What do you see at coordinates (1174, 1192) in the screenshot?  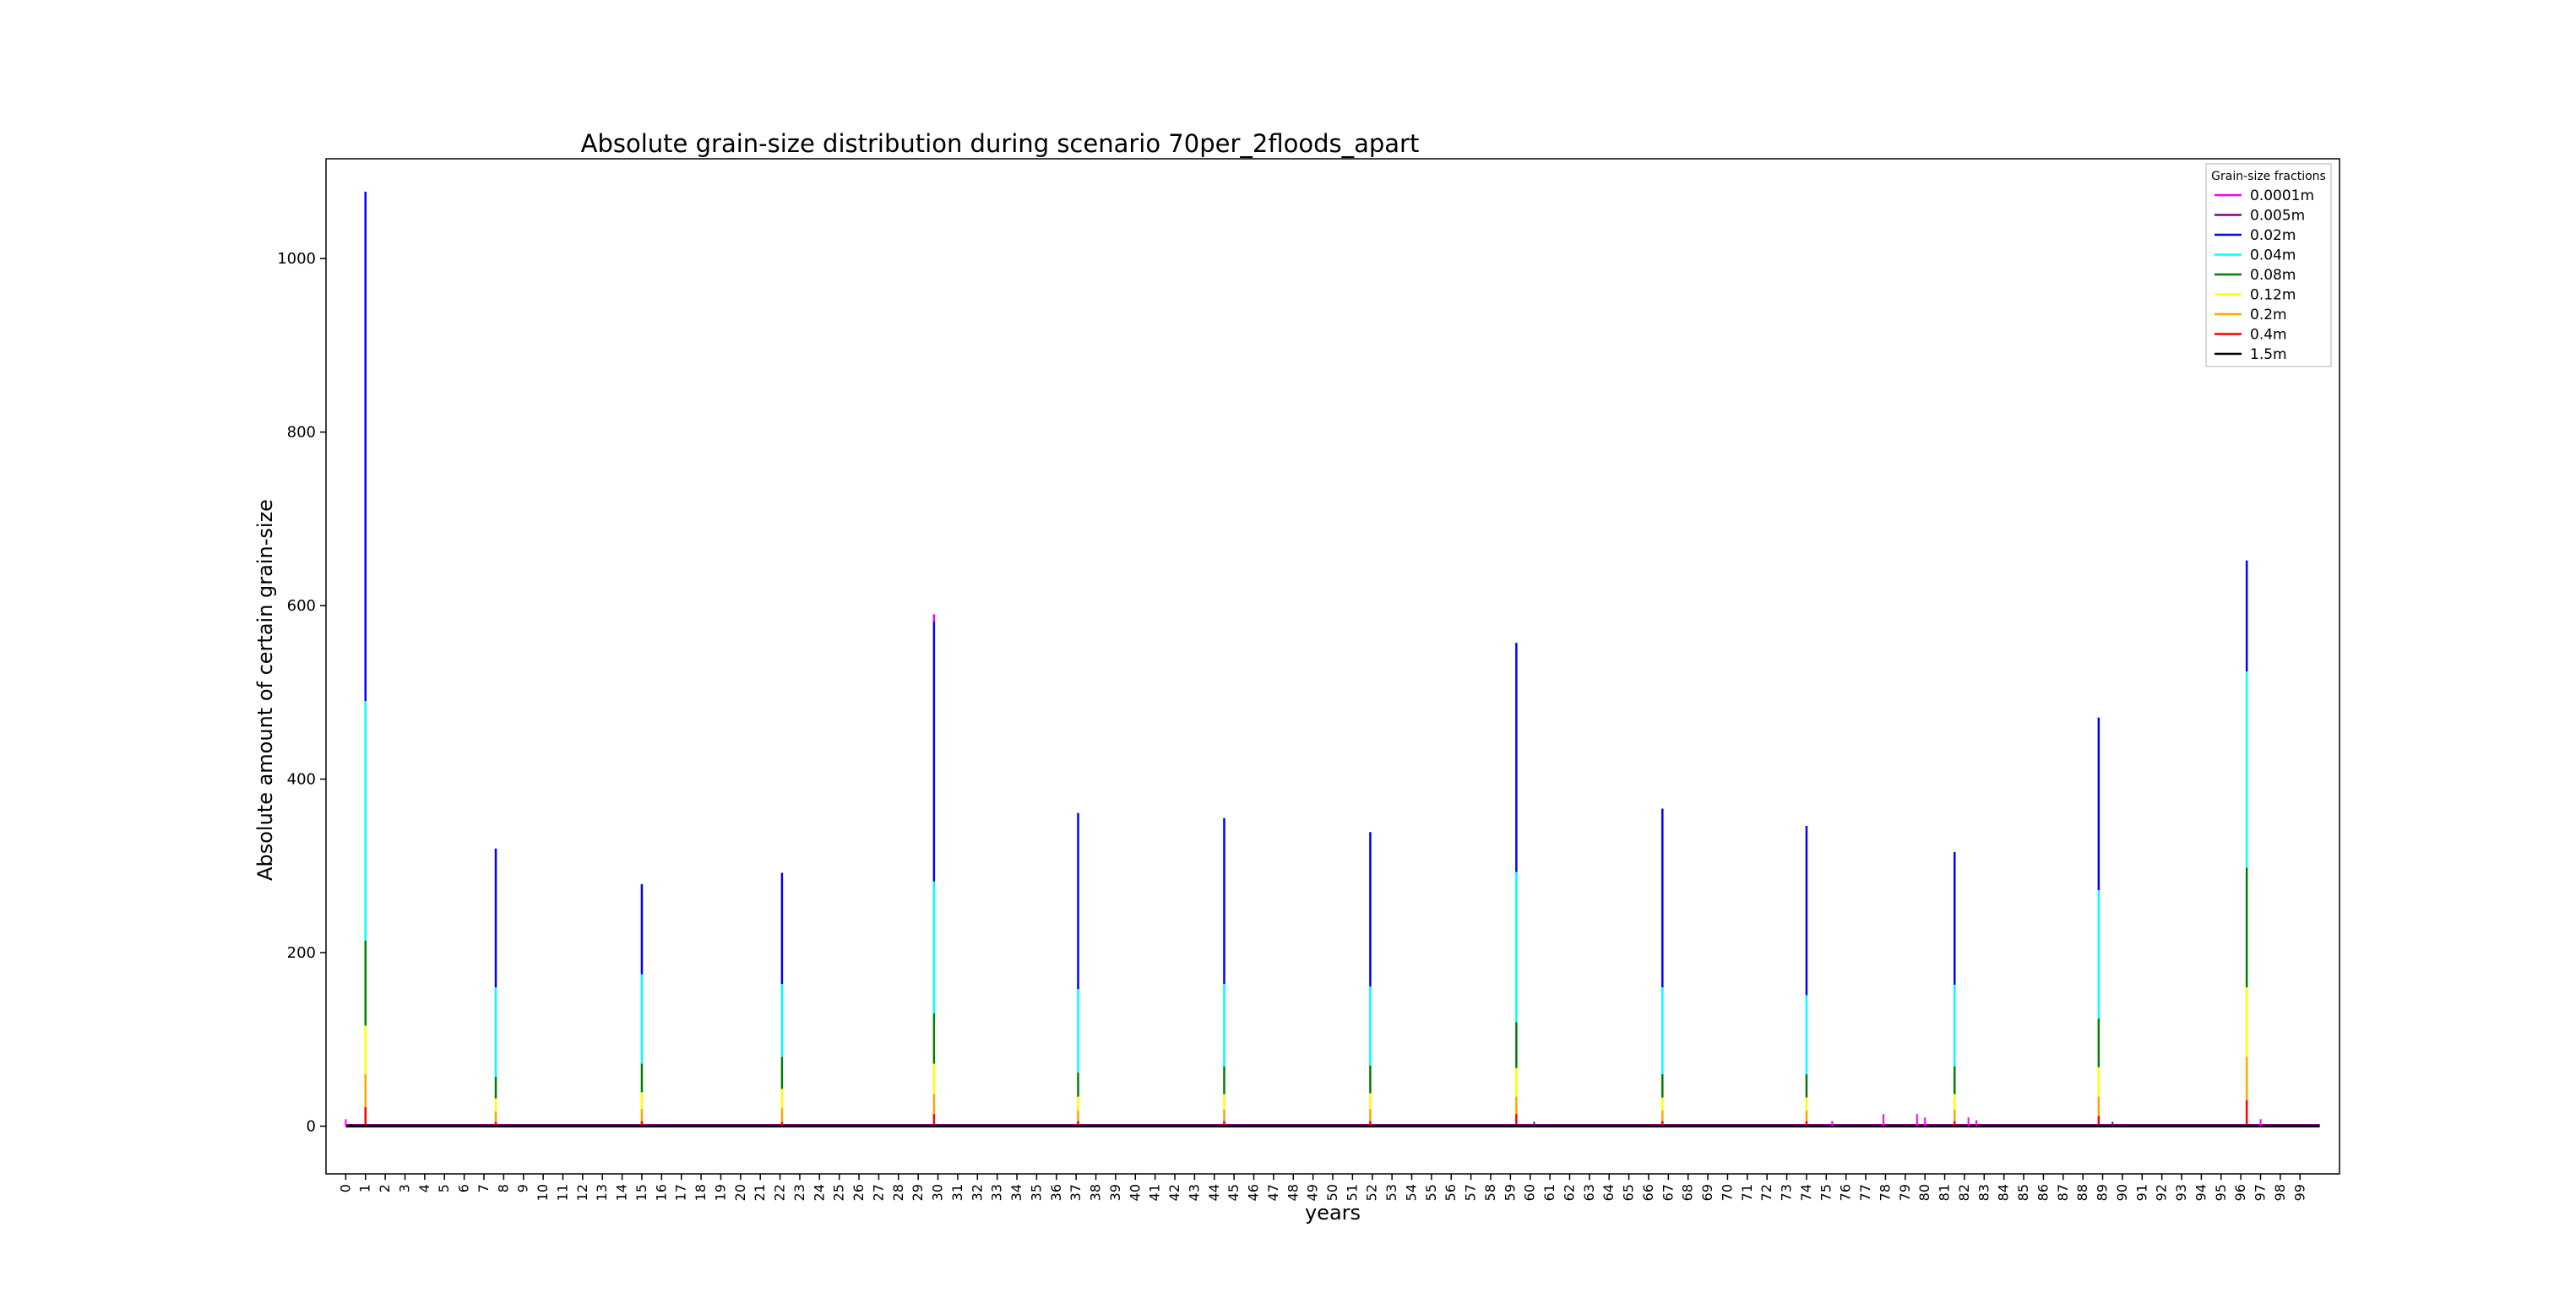 I see `x-tick-label: 42` at bounding box center [1174, 1192].